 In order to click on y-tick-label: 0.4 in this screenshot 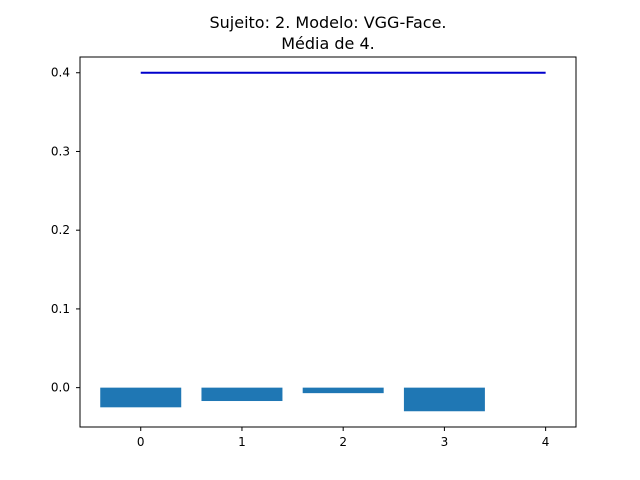, I will do `click(60, 73)`.